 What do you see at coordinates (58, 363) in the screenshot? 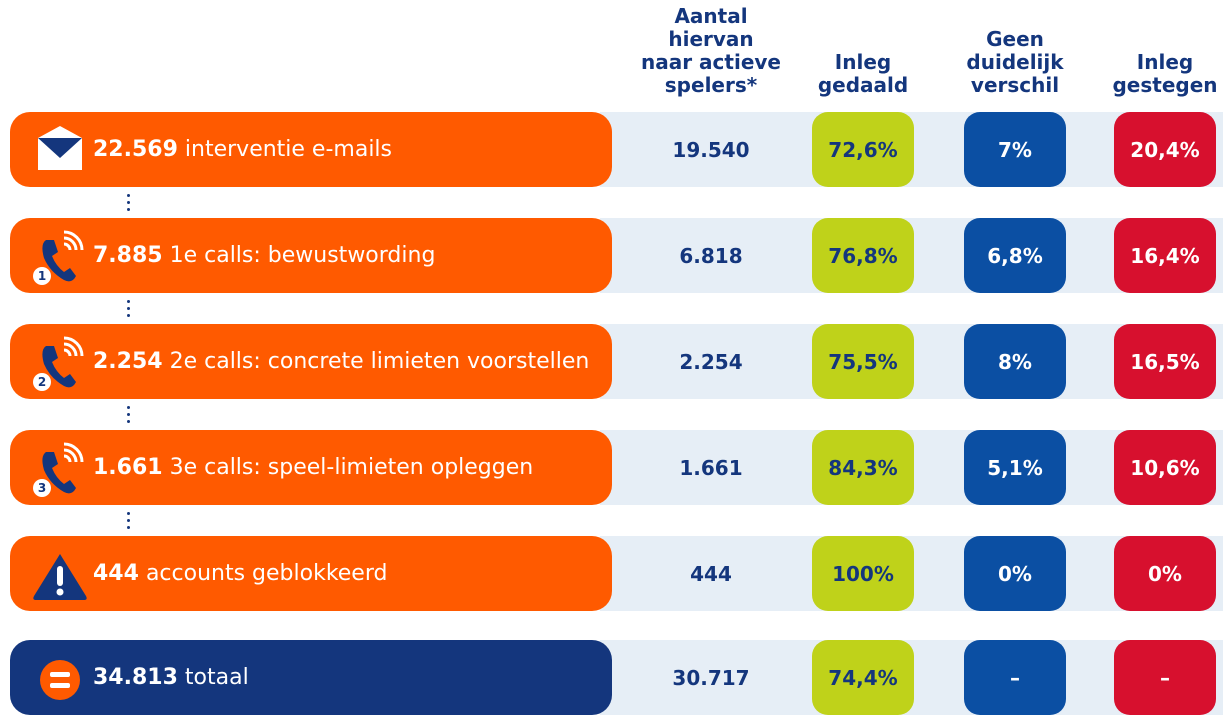
I see `row-icon: 2` at bounding box center [58, 363].